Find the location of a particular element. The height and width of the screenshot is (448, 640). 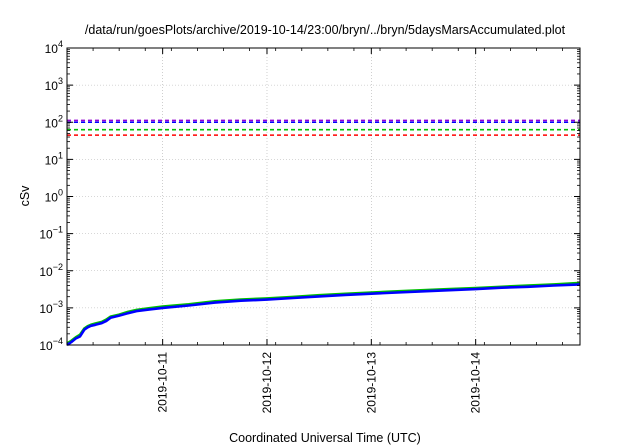

y-tick-label: 10⁻⁴ is located at coordinates (51, 344).